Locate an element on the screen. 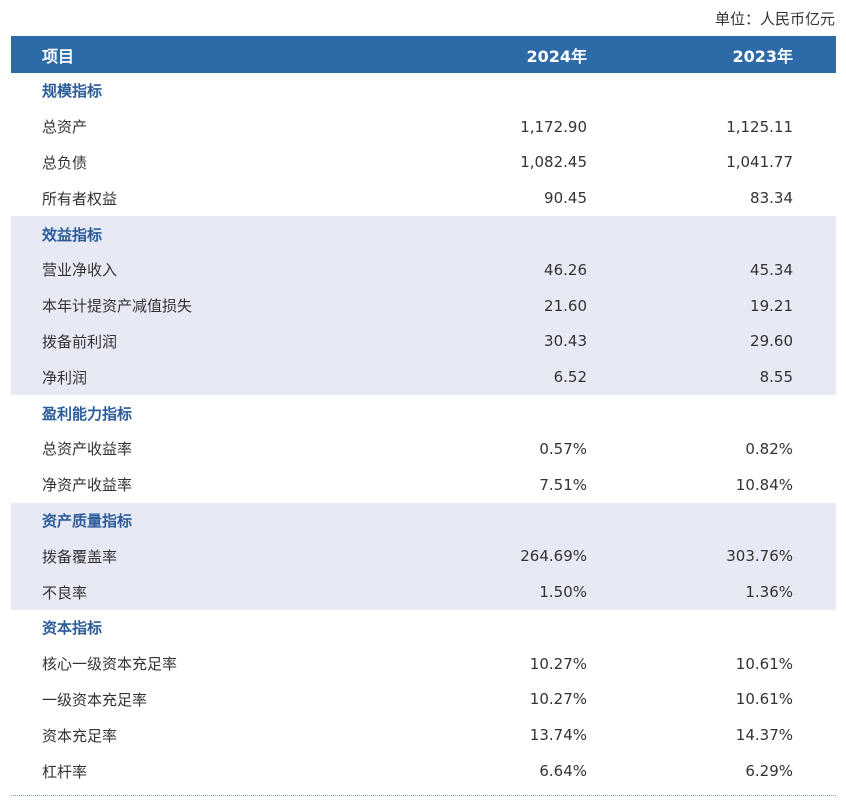 The image size is (846, 807). section-title: 规模指标 is located at coordinates (72, 91).